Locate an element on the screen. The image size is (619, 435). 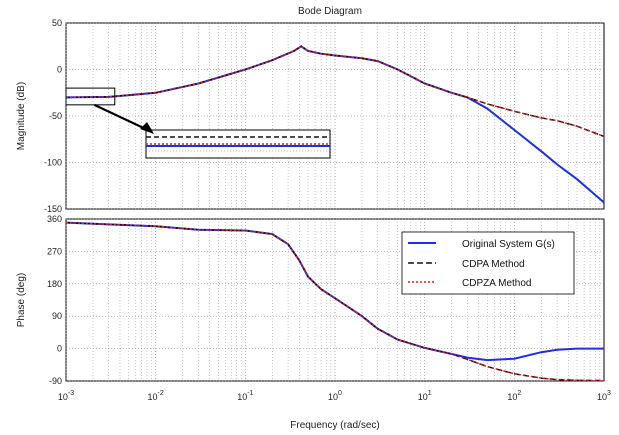
y-tick-label: -50 is located at coordinates (55, 116).